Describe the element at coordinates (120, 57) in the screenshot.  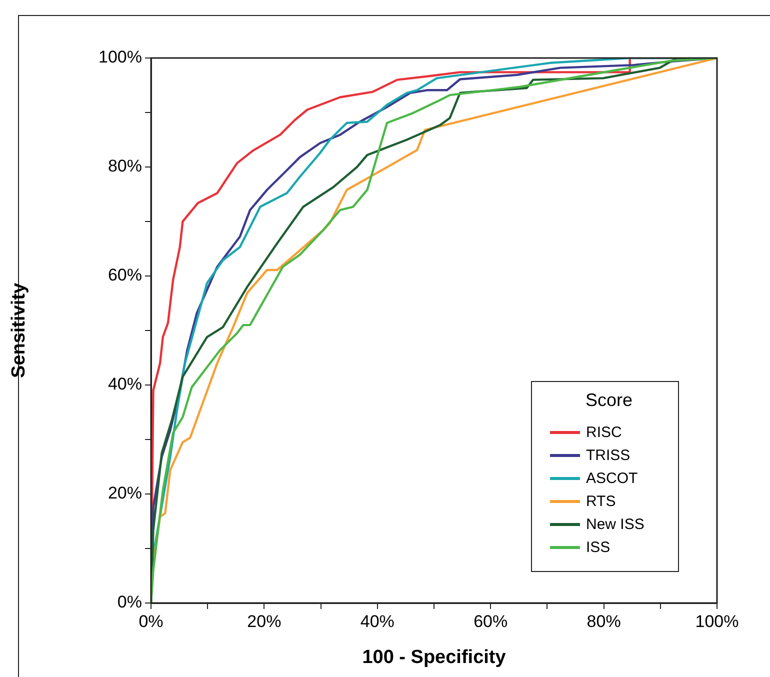
I see `y-tick-label: 100%` at that location.